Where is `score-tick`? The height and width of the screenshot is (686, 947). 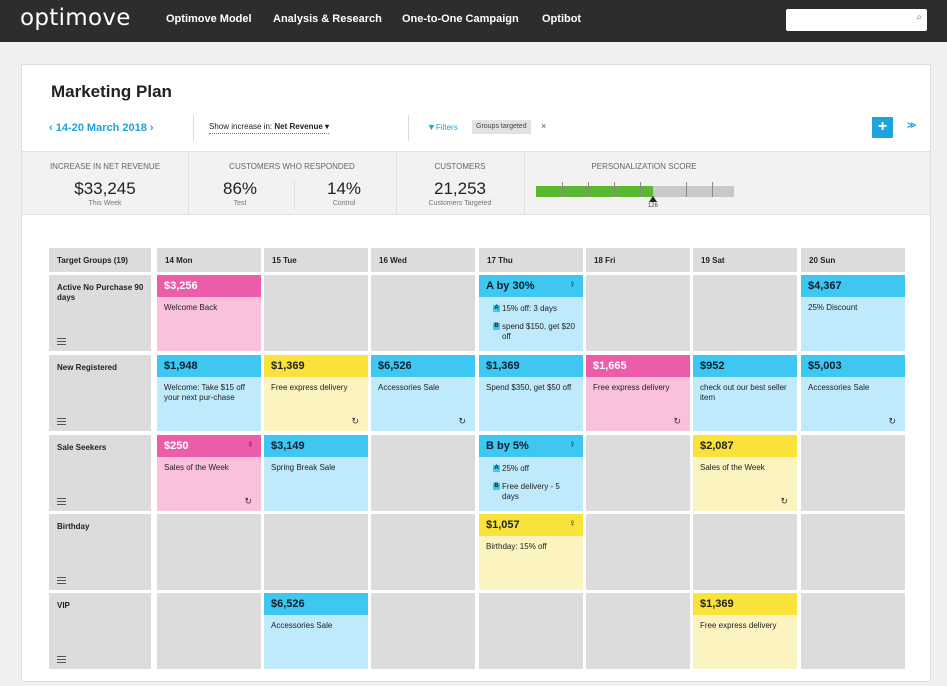 score-tick is located at coordinates (640, 189).